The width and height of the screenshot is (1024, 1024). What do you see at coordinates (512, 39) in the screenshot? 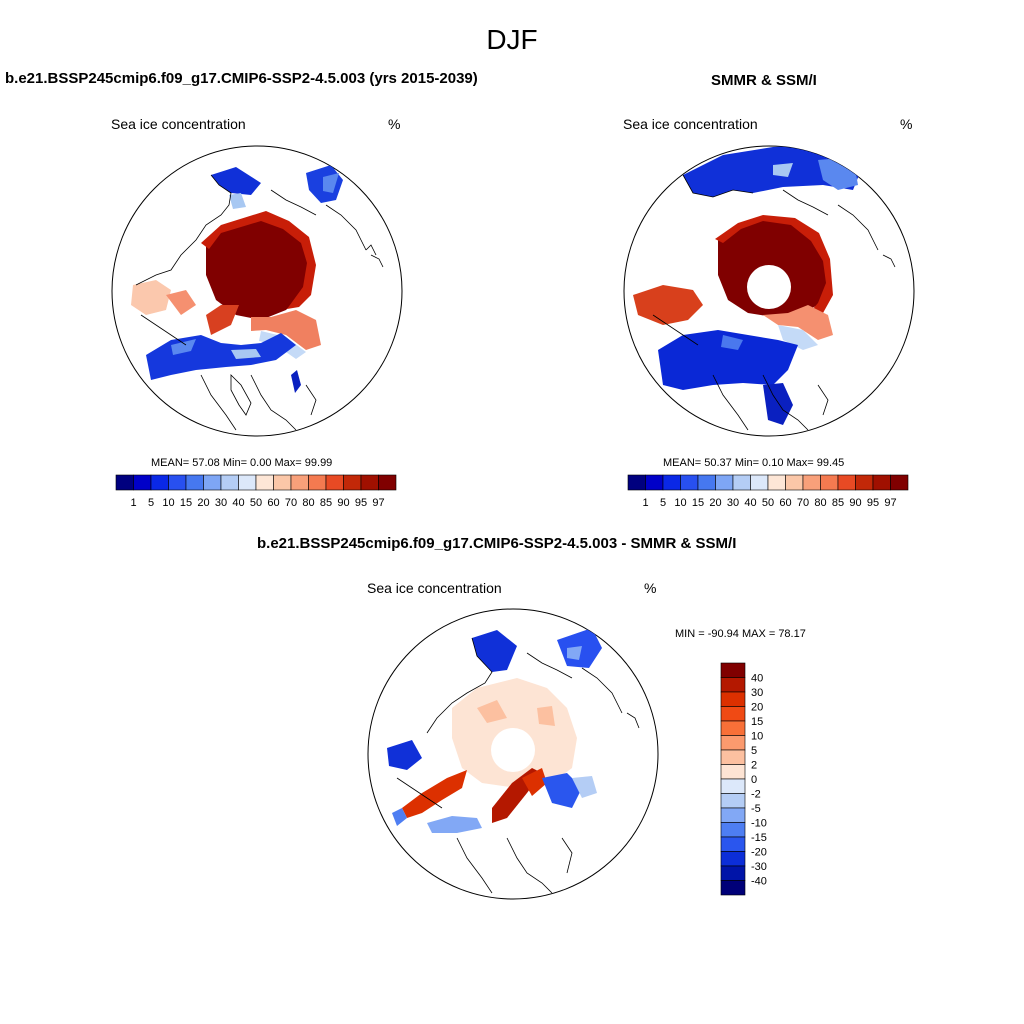
I see `page-title: DJF` at bounding box center [512, 39].